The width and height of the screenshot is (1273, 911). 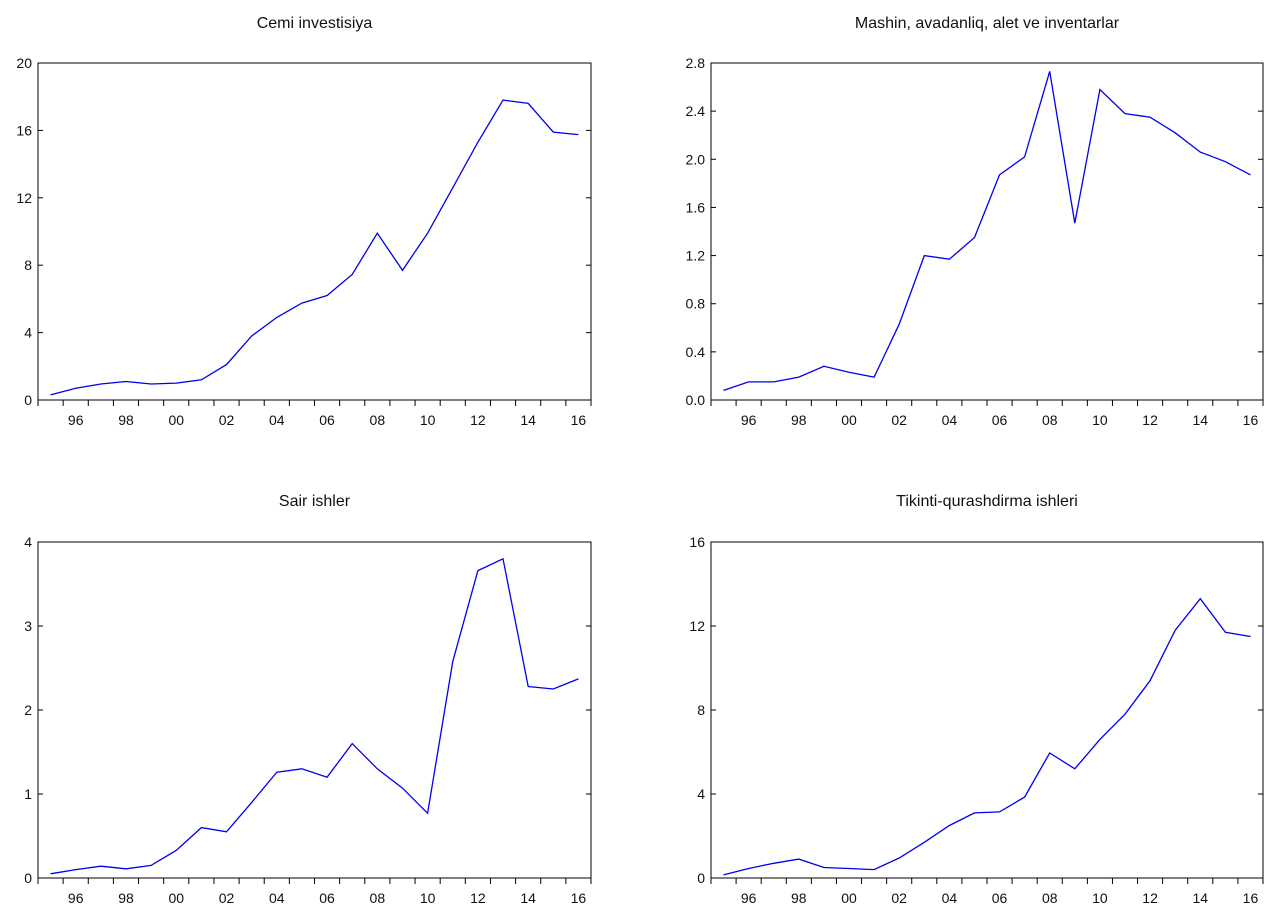 What do you see at coordinates (696, 304) in the screenshot?
I see `y-tick-label: 0.8` at bounding box center [696, 304].